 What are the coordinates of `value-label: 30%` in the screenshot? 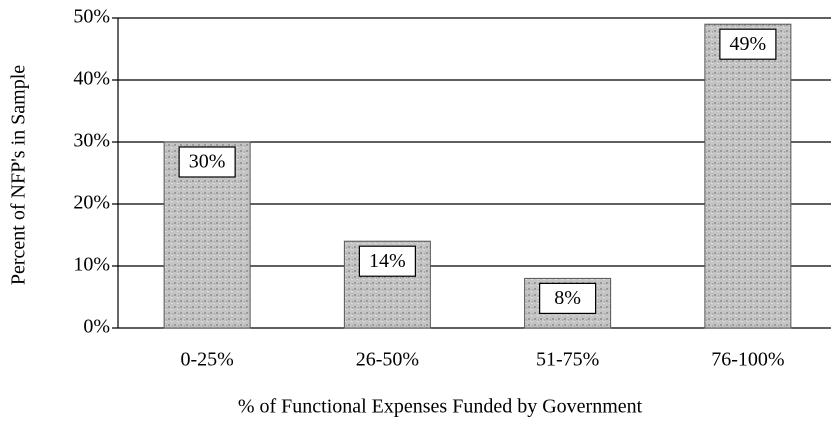 It's located at (207, 162).